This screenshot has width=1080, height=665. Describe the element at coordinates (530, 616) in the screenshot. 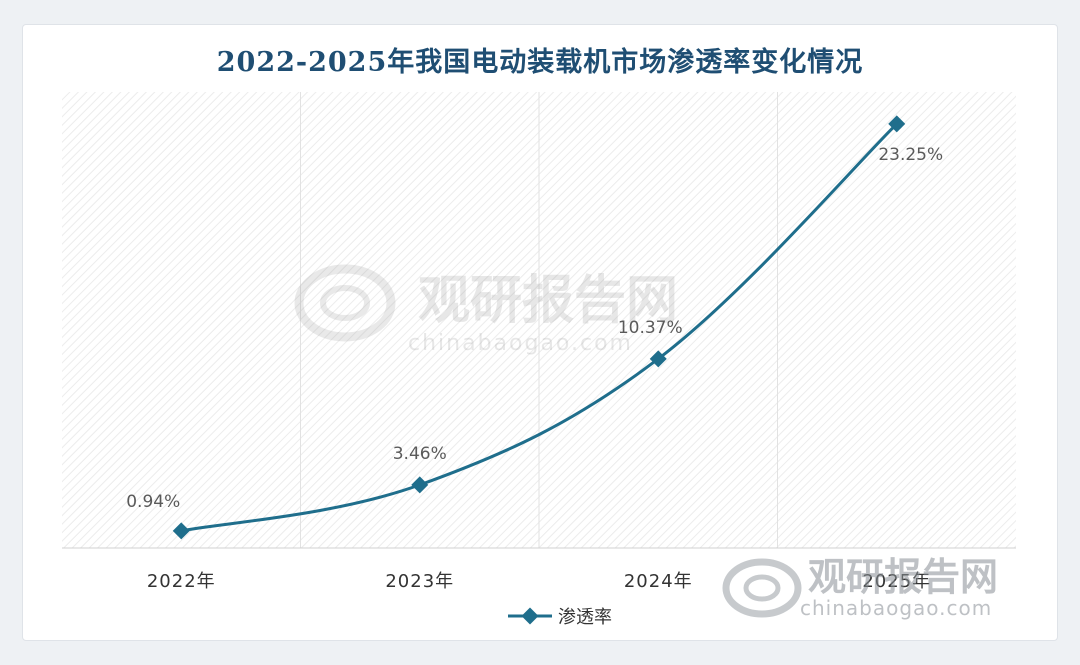

I see `legend-swatch-marker` at that location.